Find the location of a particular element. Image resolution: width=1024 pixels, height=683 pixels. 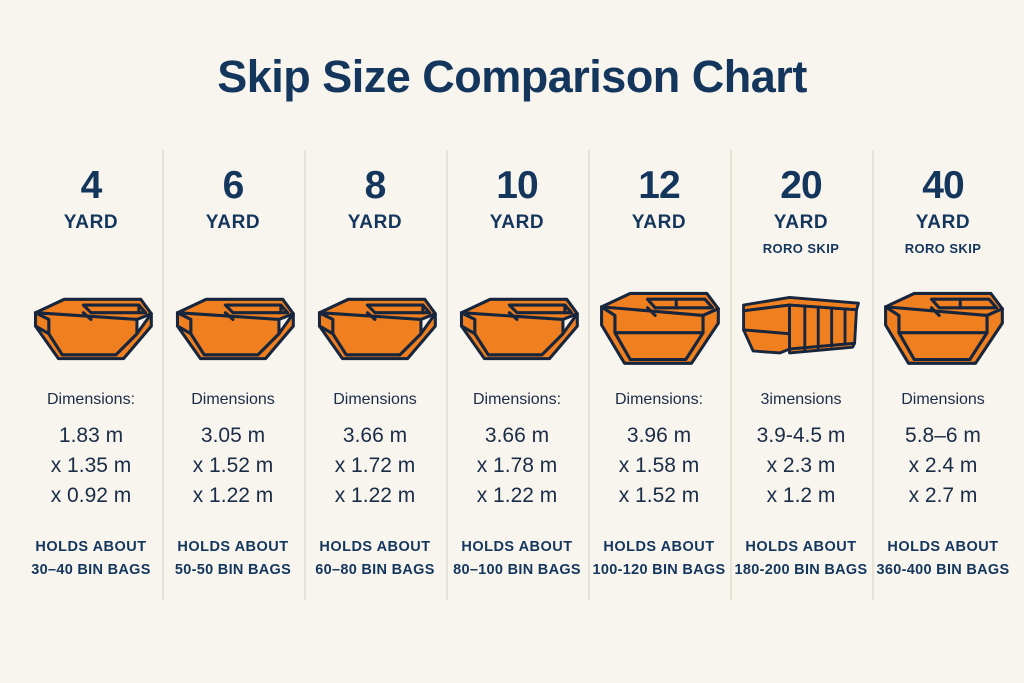

capacity-block: HOLDS ABOUT 80–100 BIN BAGS is located at coordinates (517, 559).